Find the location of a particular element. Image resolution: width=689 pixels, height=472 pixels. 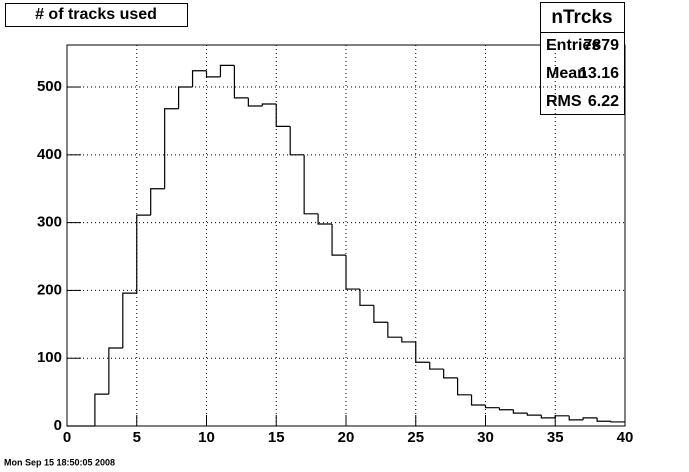

chart-title: # of tracks used is located at coordinates (96, 14).